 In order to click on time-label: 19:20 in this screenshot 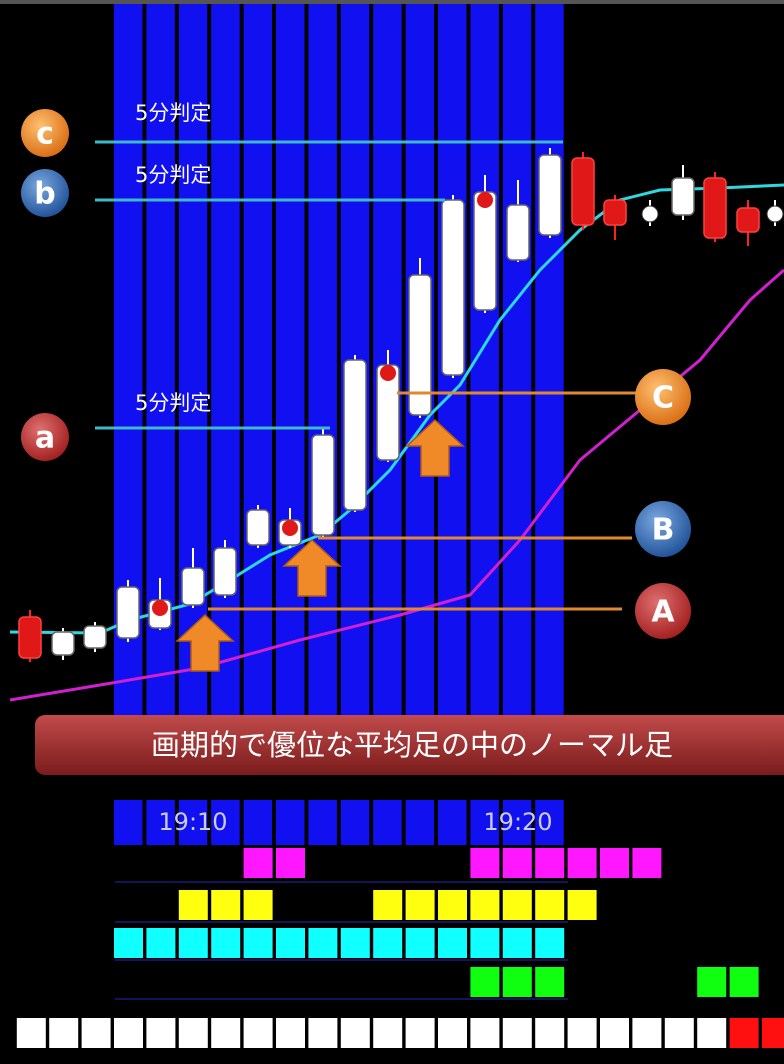, I will do `click(517, 822)`.